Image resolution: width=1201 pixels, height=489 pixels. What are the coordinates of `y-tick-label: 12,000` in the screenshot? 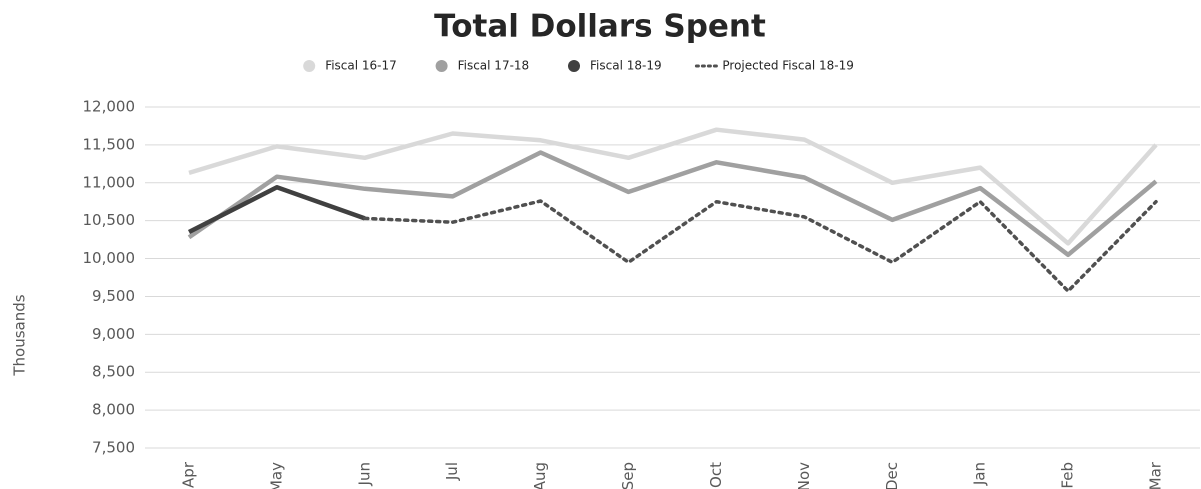 It's located at (109, 107).